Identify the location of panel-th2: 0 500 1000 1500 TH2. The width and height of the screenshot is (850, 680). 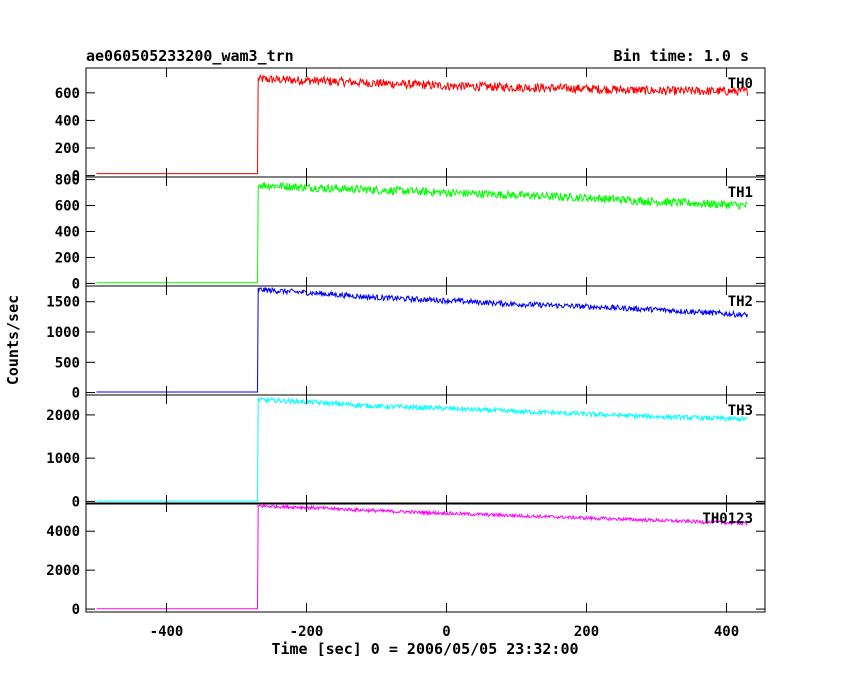
(406, 343).